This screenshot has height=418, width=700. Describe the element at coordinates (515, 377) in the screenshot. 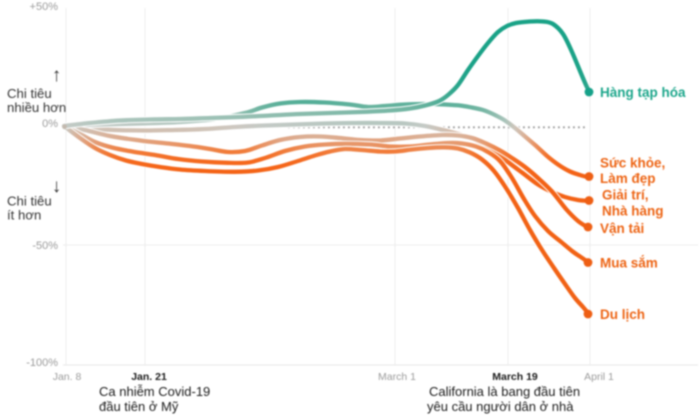

I see `svg-text: March 19` at that location.